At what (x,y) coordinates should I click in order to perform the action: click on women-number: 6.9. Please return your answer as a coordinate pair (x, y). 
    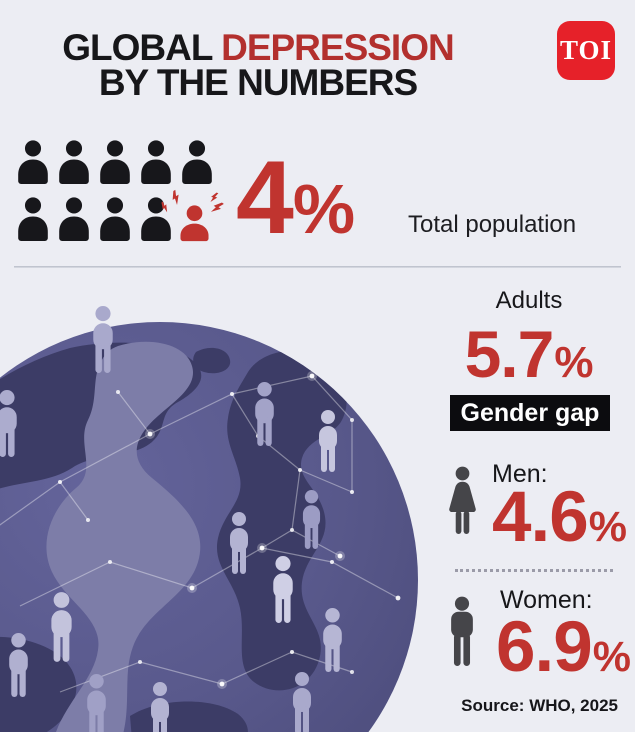
    Looking at the image, I should click on (544, 647).